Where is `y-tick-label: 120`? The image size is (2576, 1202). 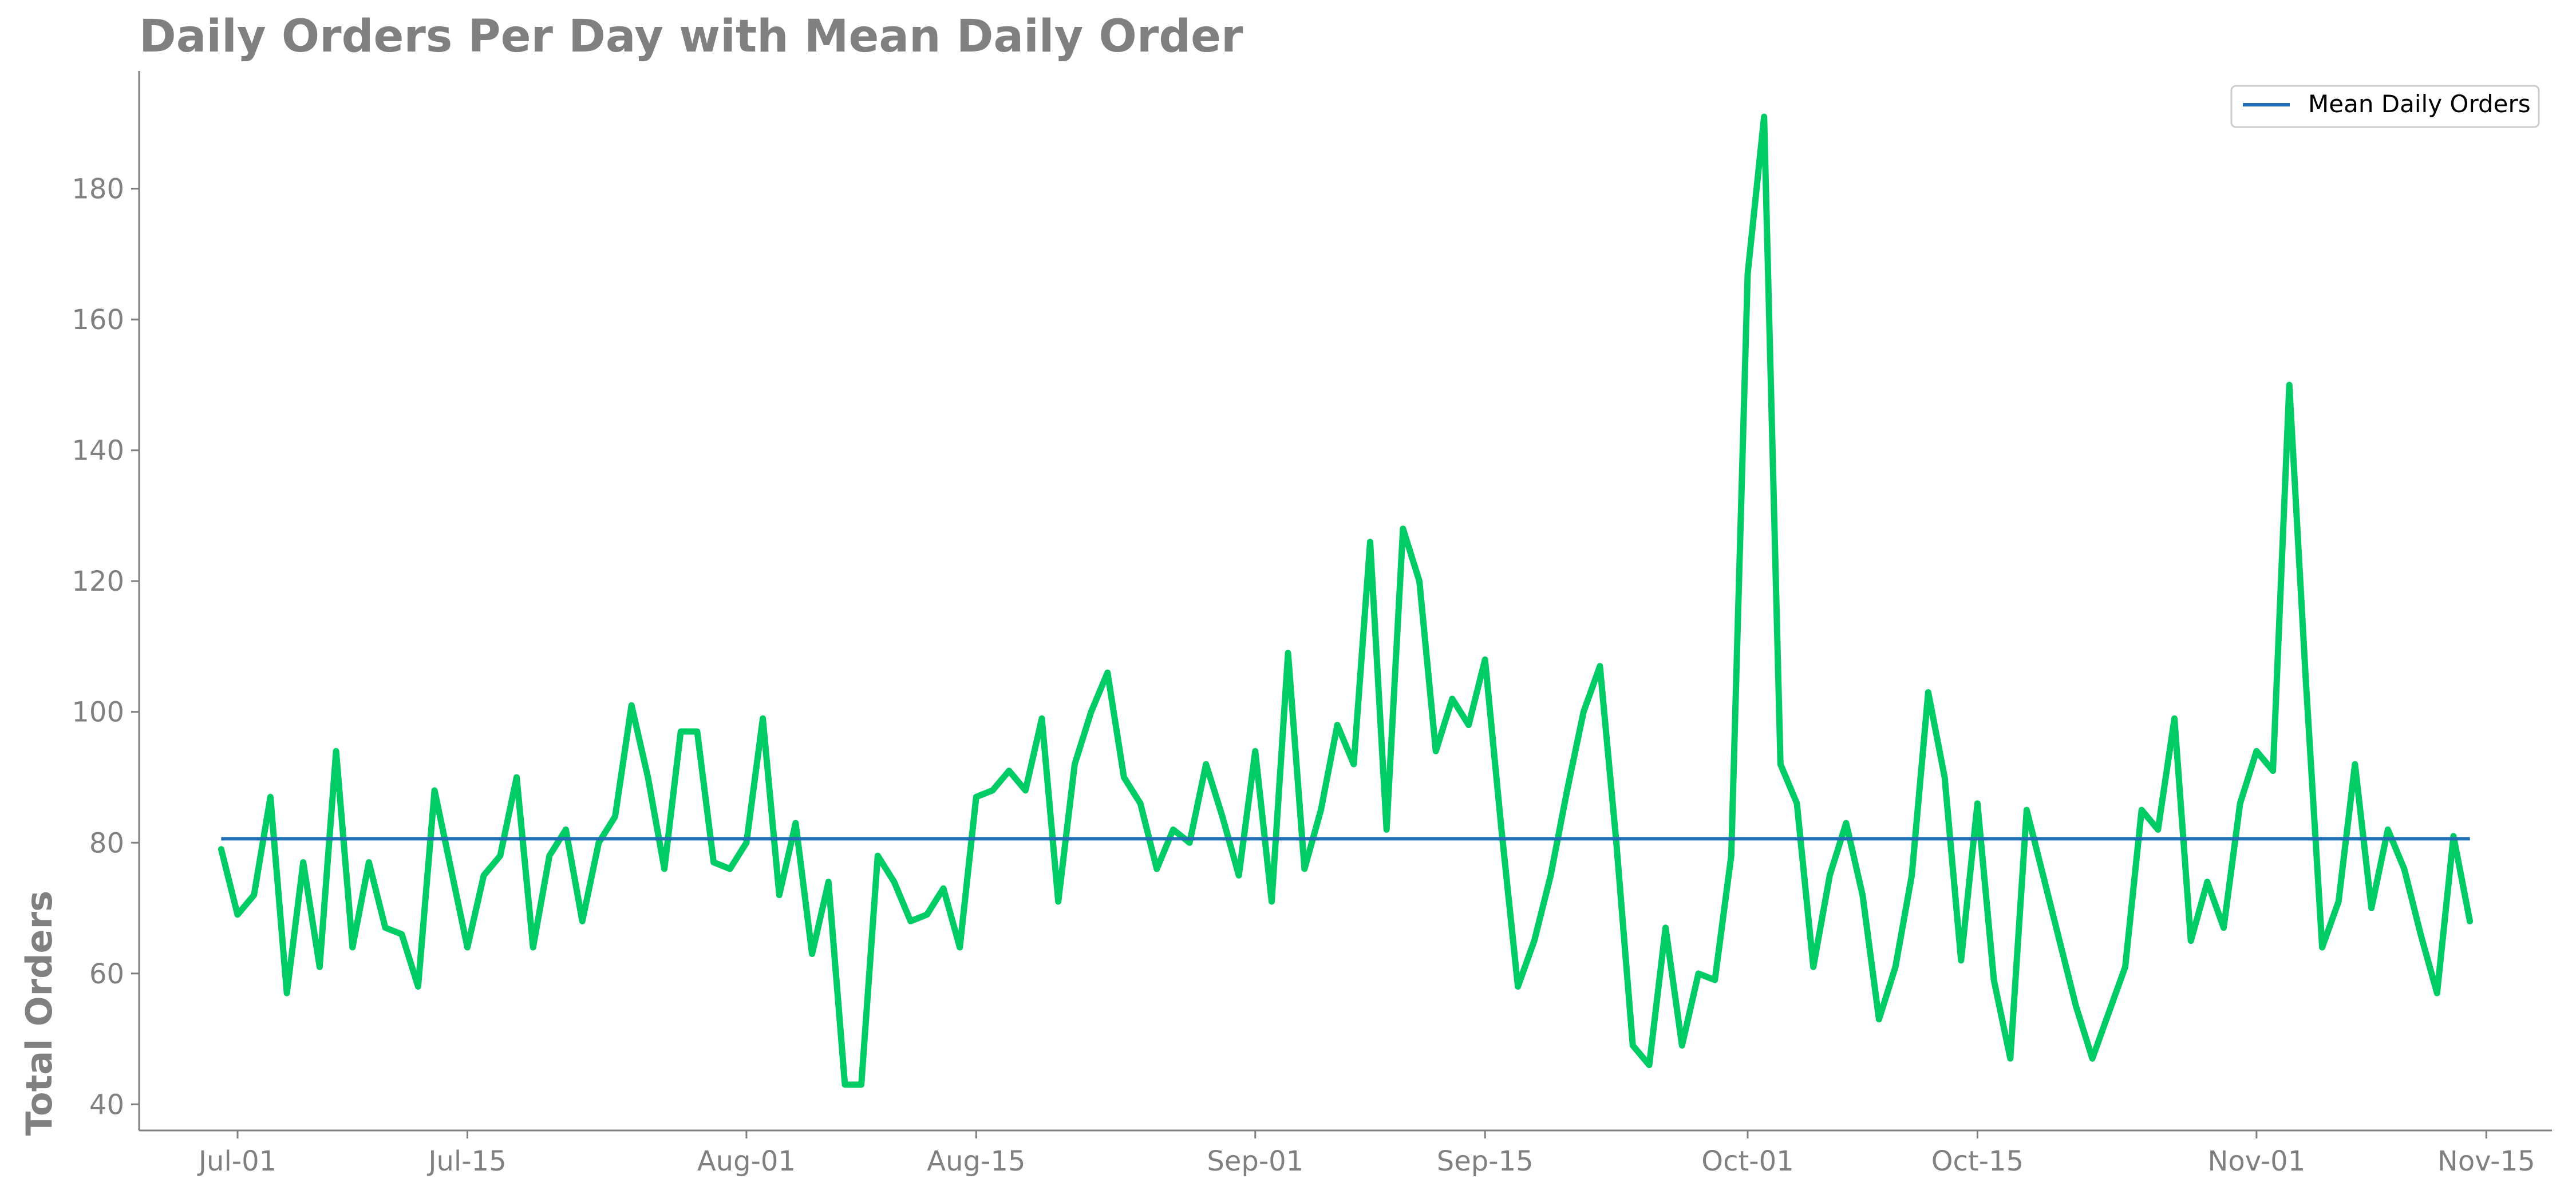
y-tick-label: 120 is located at coordinates (98, 582).